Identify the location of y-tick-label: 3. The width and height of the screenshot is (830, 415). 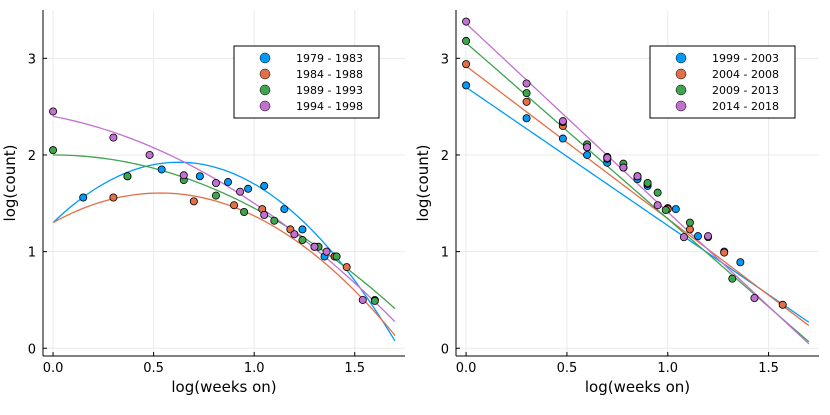
(32, 59).